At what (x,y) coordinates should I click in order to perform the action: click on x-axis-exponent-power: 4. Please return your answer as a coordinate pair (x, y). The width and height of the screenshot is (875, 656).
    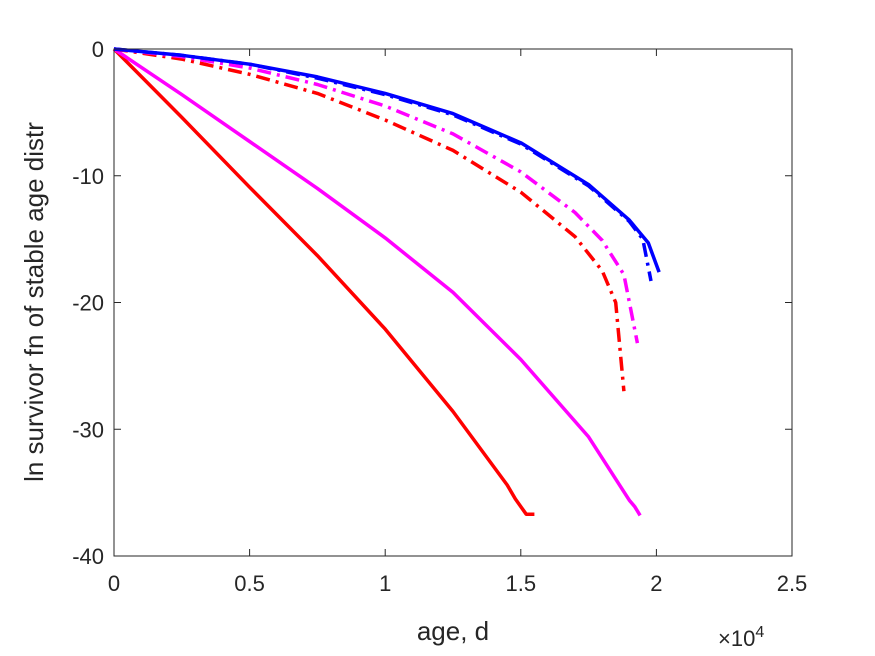
    Looking at the image, I should click on (759, 632).